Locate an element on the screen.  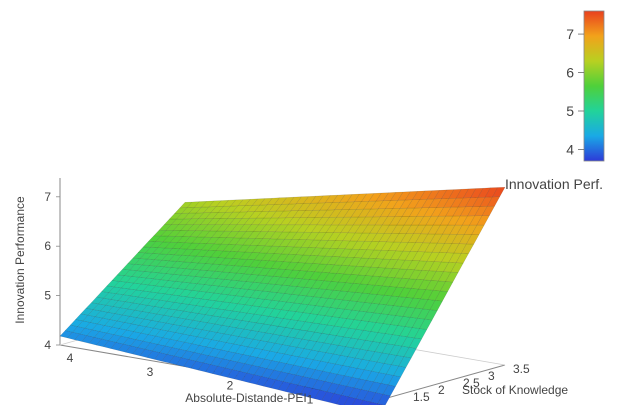
y-tick-label: 3 is located at coordinates (491, 376).